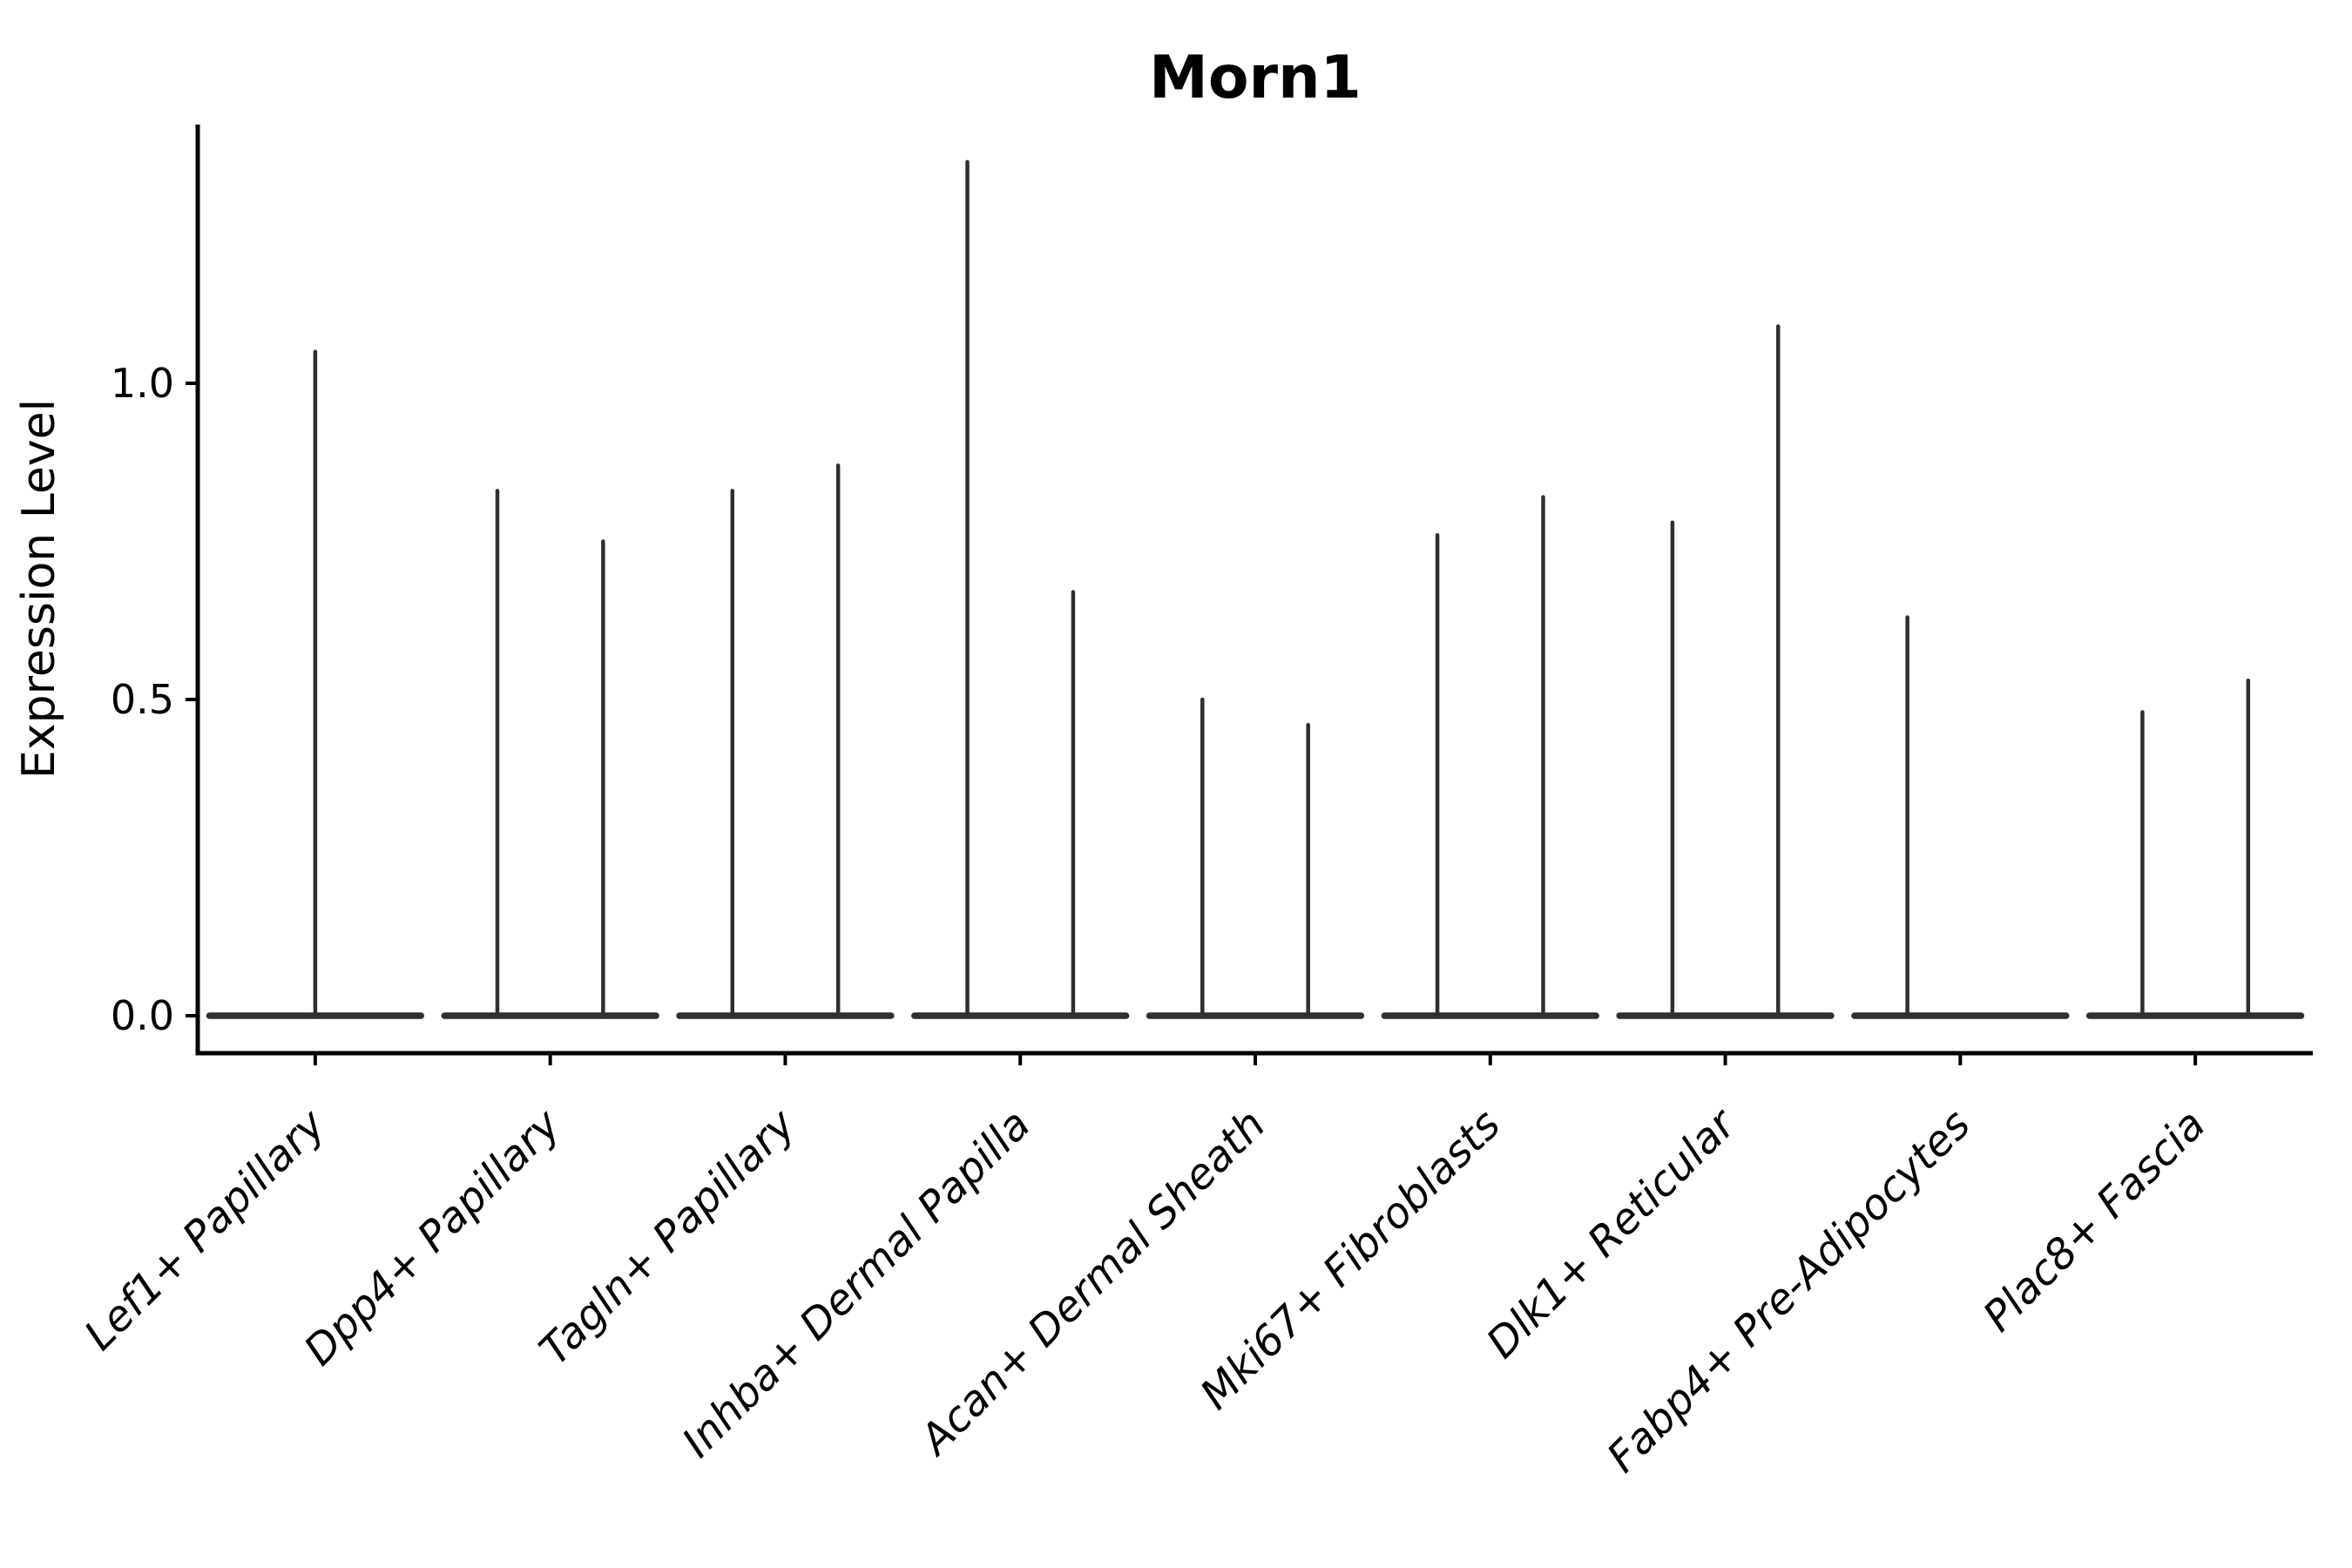 The width and height of the screenshot is (2352, 1568). What do you see at coordinates (39, 589) in the screenshot?
I see `y-axis-label: Expression Level` at bounding box center [39, 589].